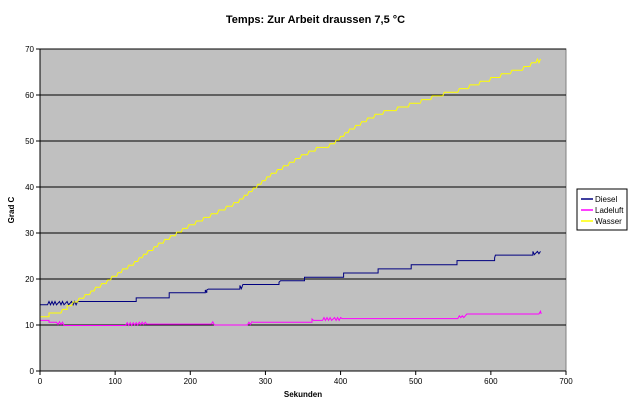 This screenshot has height=411, width=631. What do you see at coordinates (315, 20) in the screenshot?
I see `chart-title: Temps: Zur Arbeit draussen 7,5 °C` at bounding box center [315, 20].